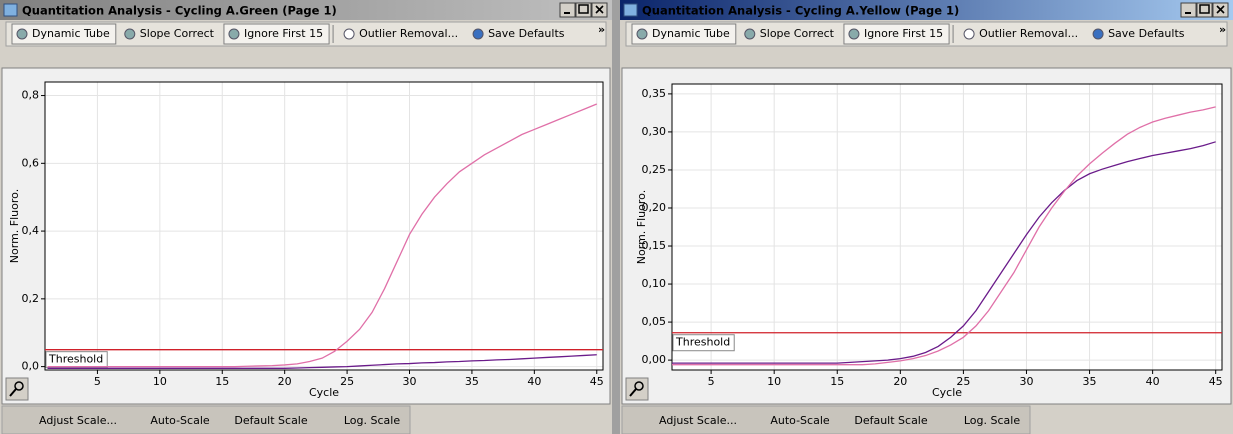  Describe the element at coordinates (654, 359) in the screenshot. I see `y-tick-label: 0,00` at that location.